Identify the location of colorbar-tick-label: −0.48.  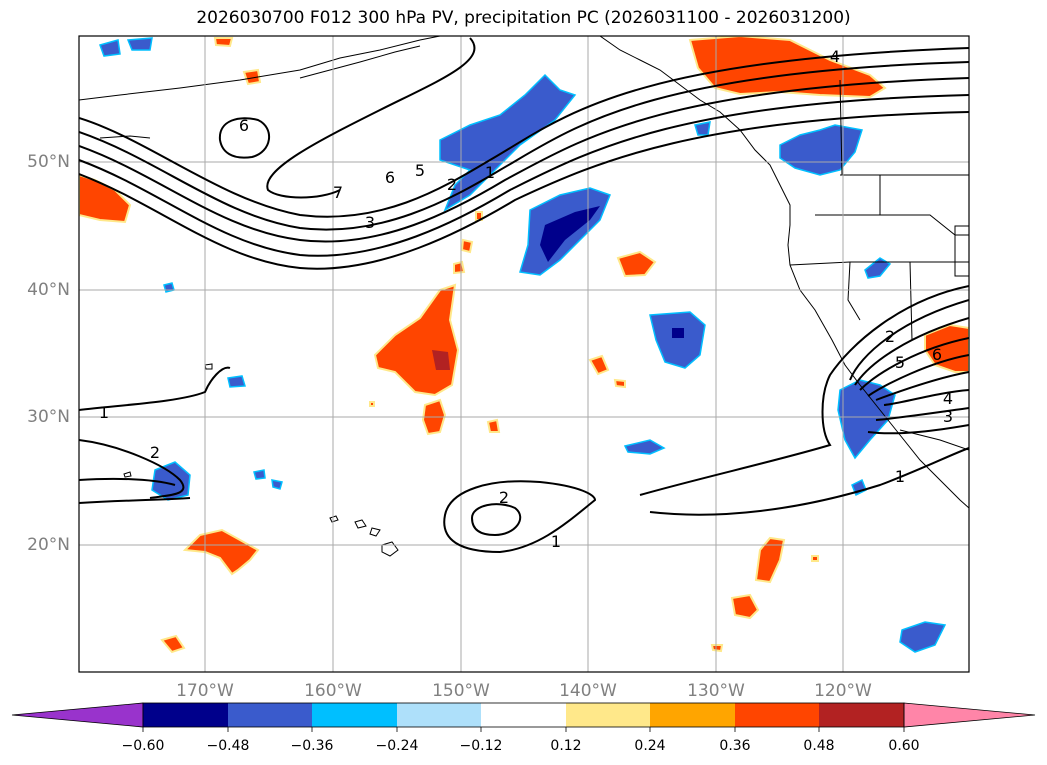
(228, 746).